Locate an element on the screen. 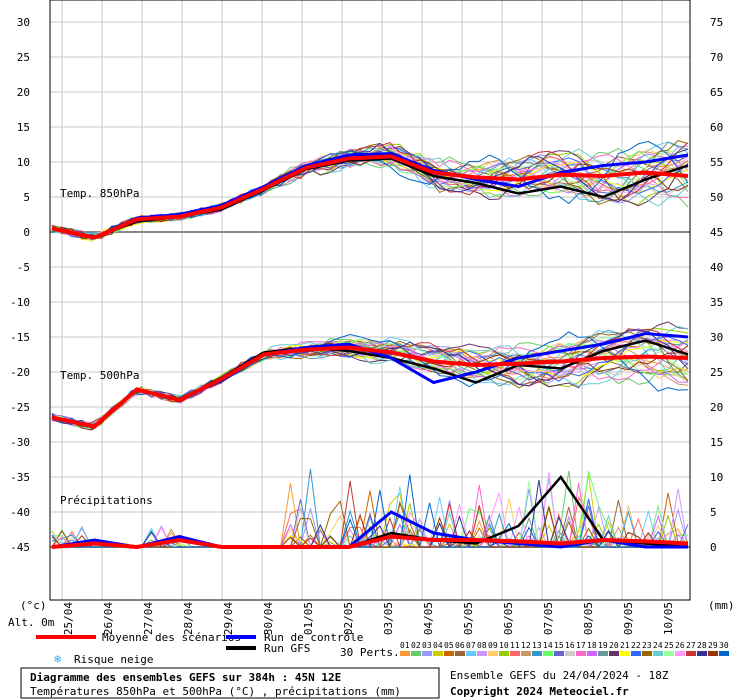 Image resolution: width=740 pixels, height=700 pixels. x-tick-label: 28/04 is located at coordinates (188, 618).